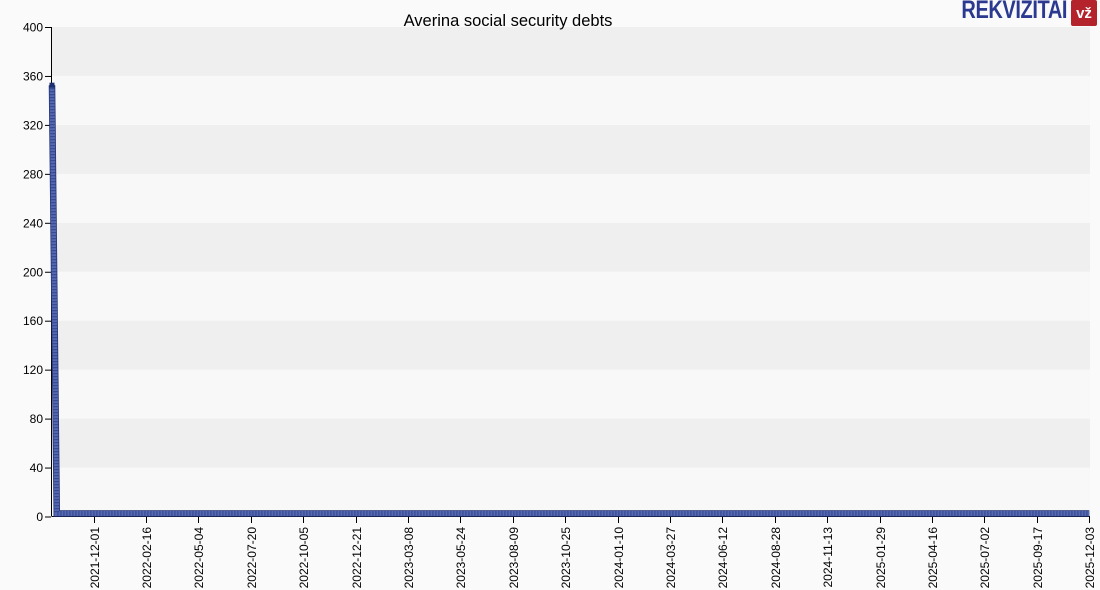 The image size is (1100, 590). I want to click on x-tick-label: 2023-08-09, so click(514, 558).